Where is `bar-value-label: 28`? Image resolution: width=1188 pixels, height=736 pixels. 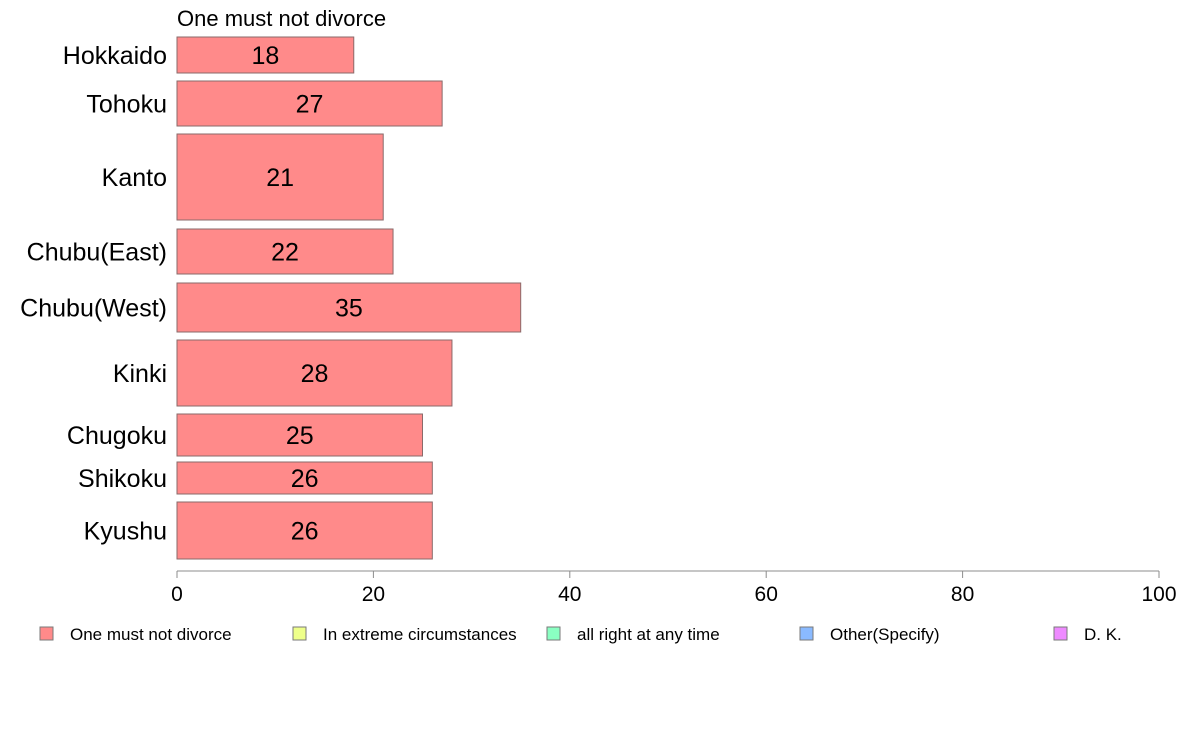 bar-value-label: 28 is located at coordinates (315, 374).